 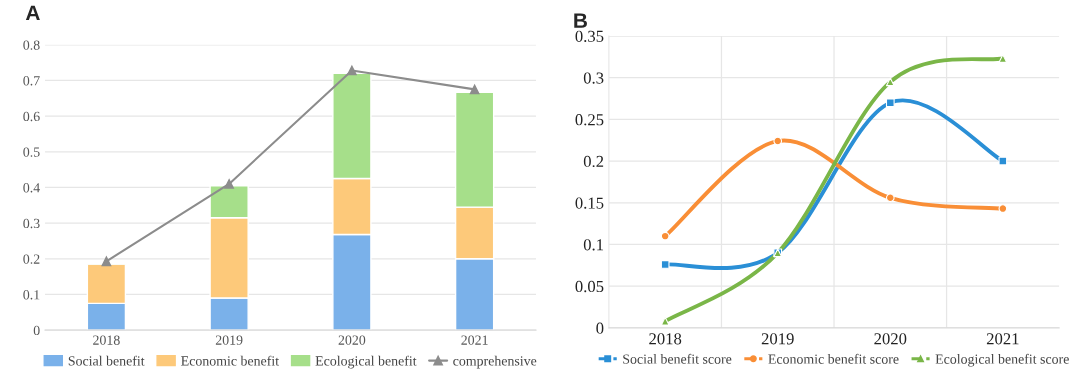 I want to click on y-tick-label: 0.8, so click(x=31, y=45).